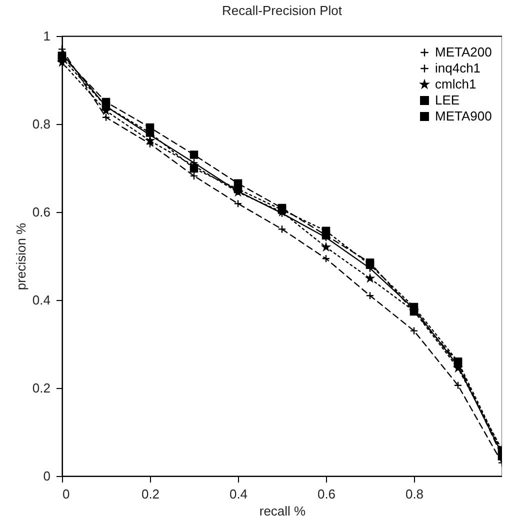 Image resolution: width=509 pixels, height=531 pixels. What do you see at coordinates (41, 212) in the screenshot?
I see `y-tick-label: 0.6` at bounding box center [41, 212].